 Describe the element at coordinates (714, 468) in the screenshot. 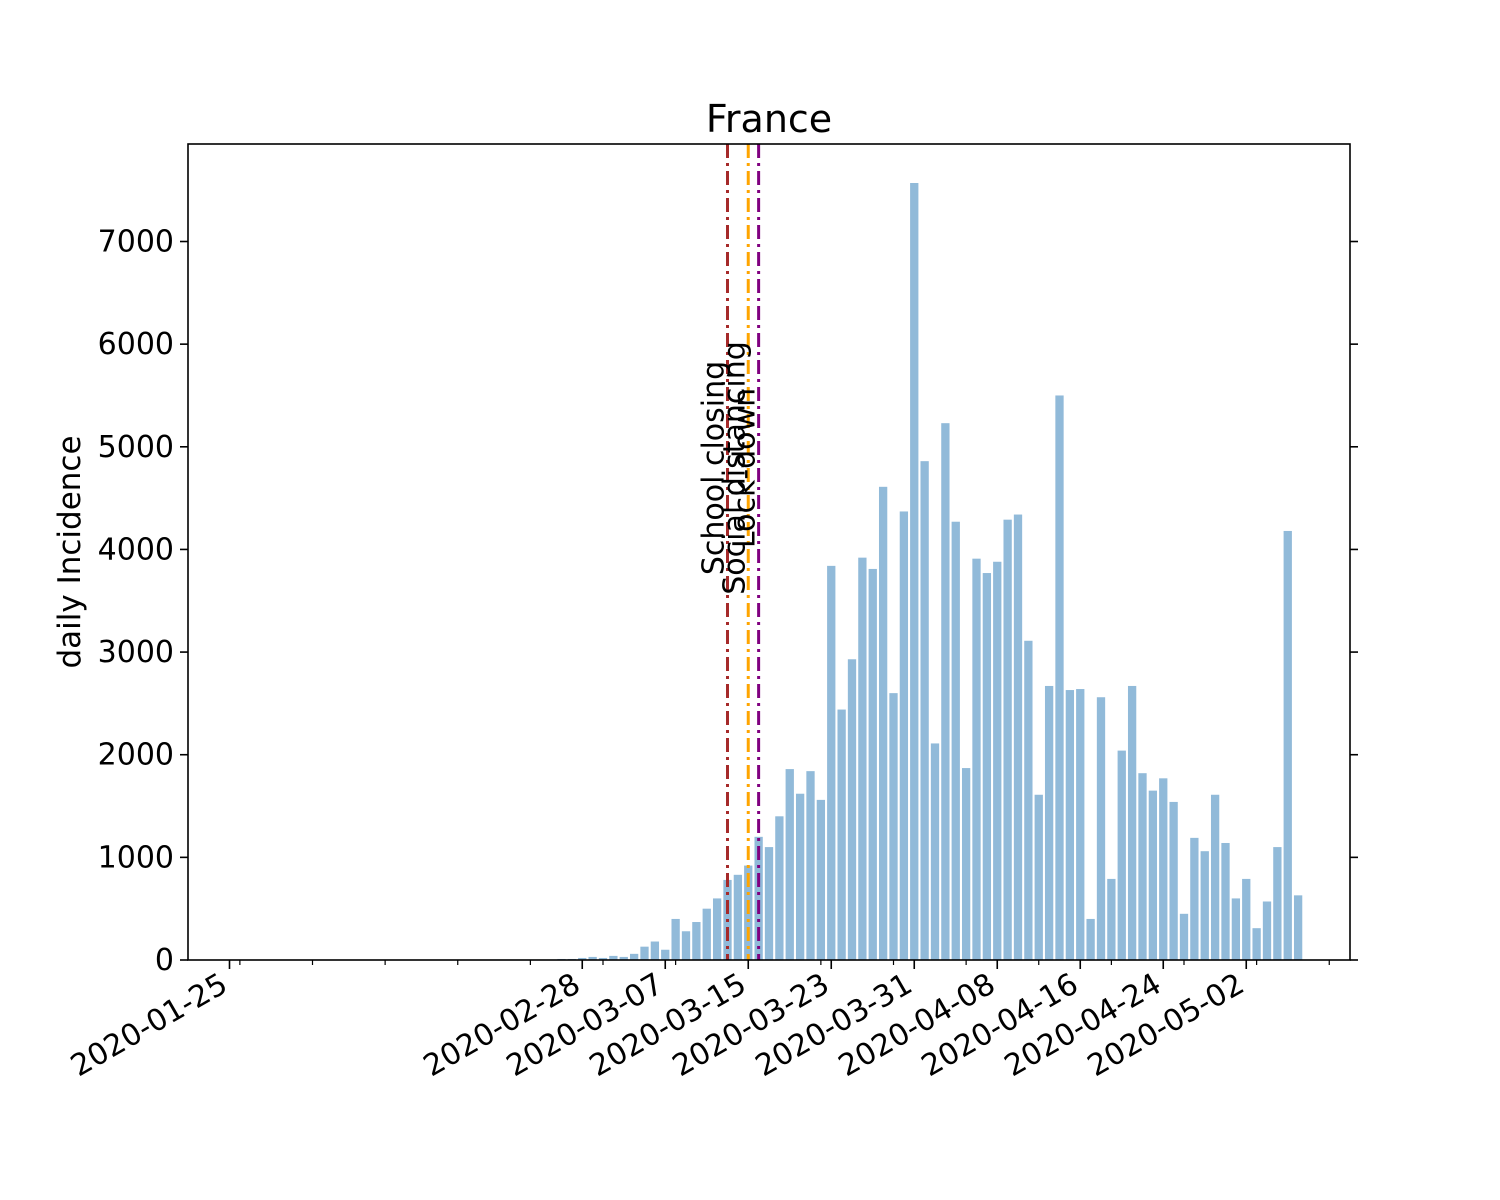

I see `event-label-0: School closing` at that location.